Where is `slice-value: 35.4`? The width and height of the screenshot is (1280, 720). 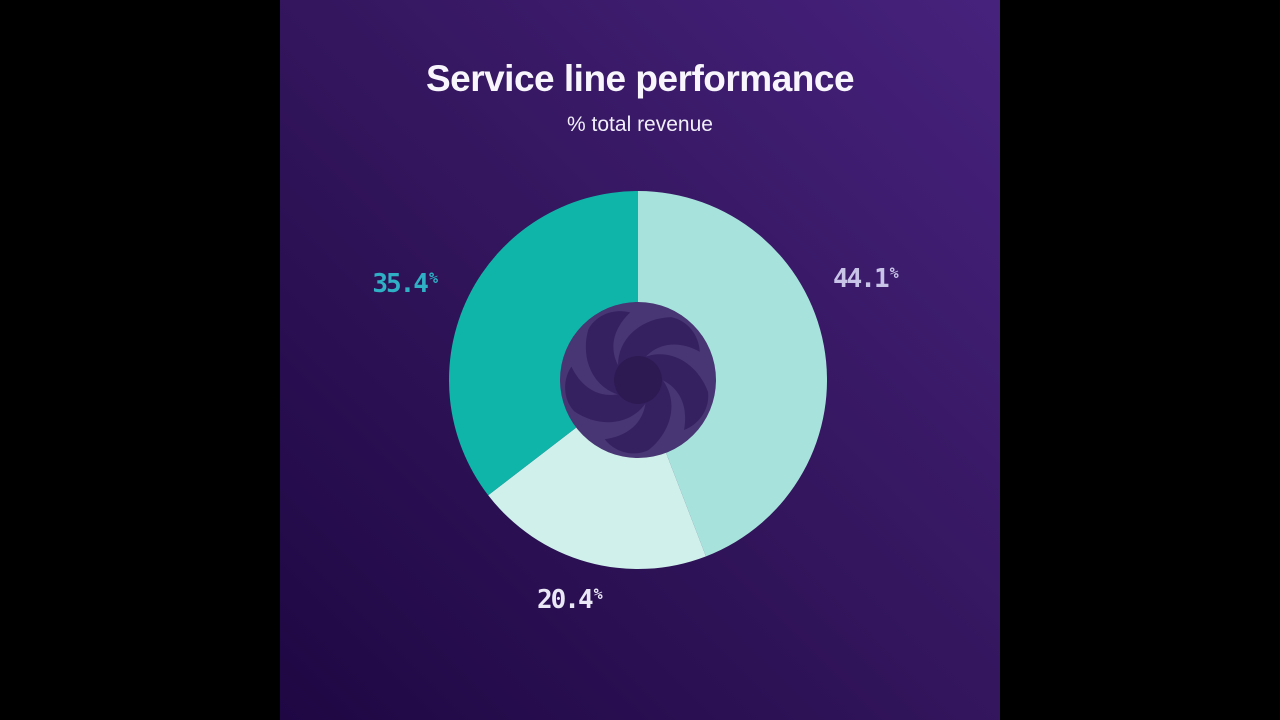
slice-value: 35.4 is located at coordinates (400, 284).